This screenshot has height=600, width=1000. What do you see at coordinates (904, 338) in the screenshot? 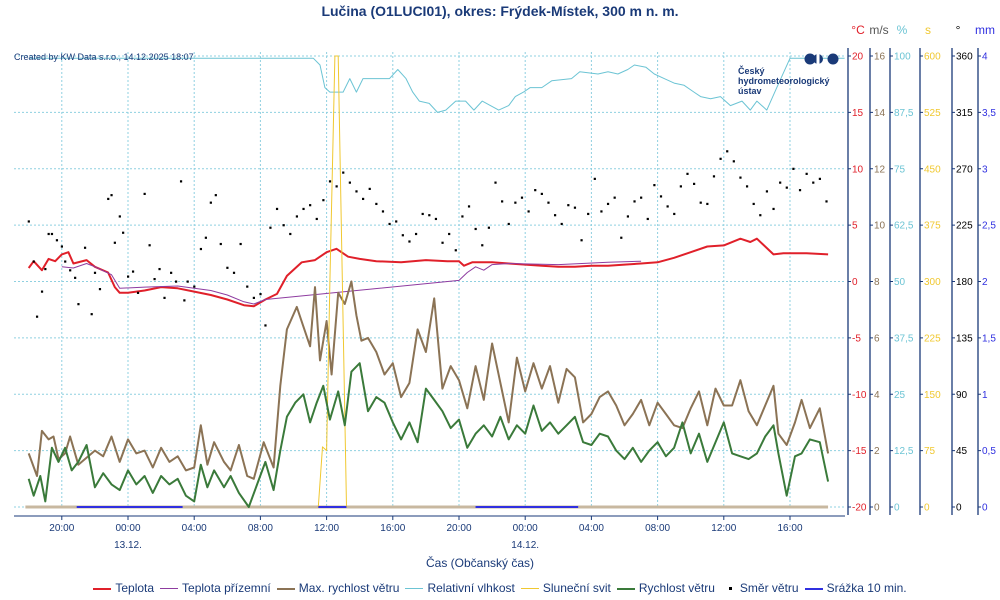
I see `axis-tick-label: 37,5` at bounding box center [904, 338].